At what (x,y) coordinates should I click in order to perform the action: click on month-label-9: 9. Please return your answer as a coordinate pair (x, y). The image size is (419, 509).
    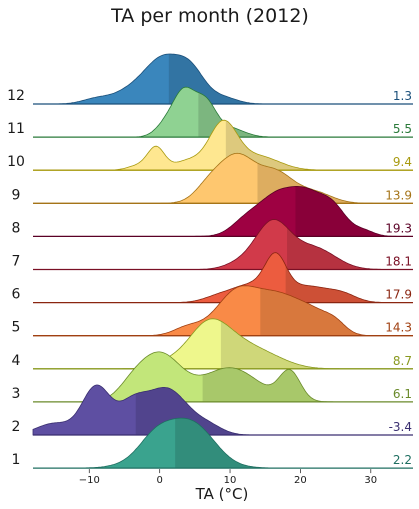
    Looking at the image, I should click on (16, 195).